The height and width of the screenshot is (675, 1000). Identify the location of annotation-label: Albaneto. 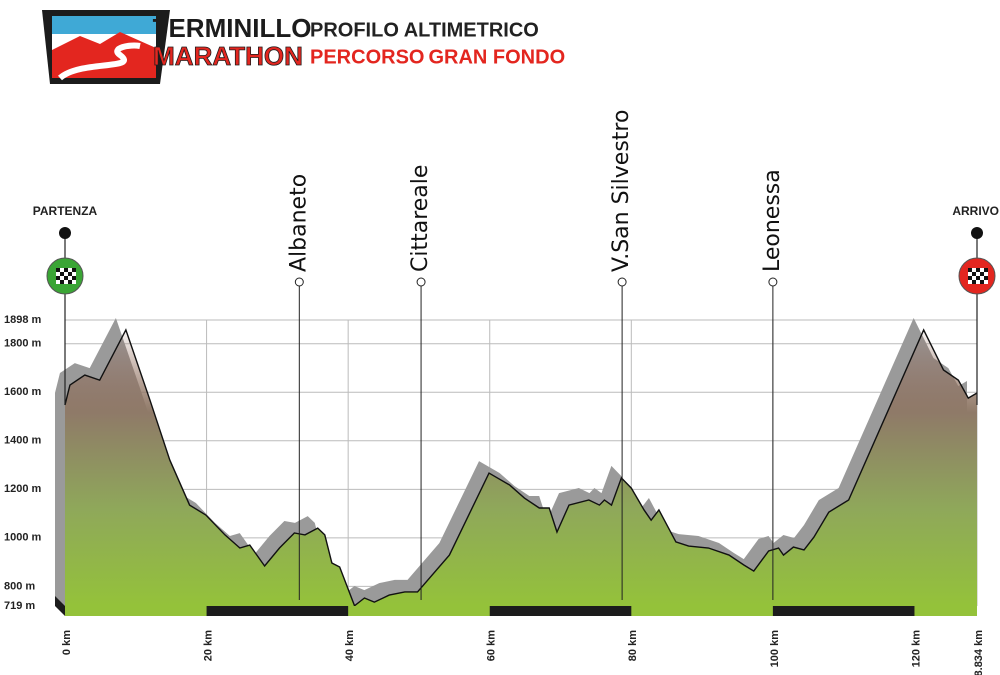
(298, 223).